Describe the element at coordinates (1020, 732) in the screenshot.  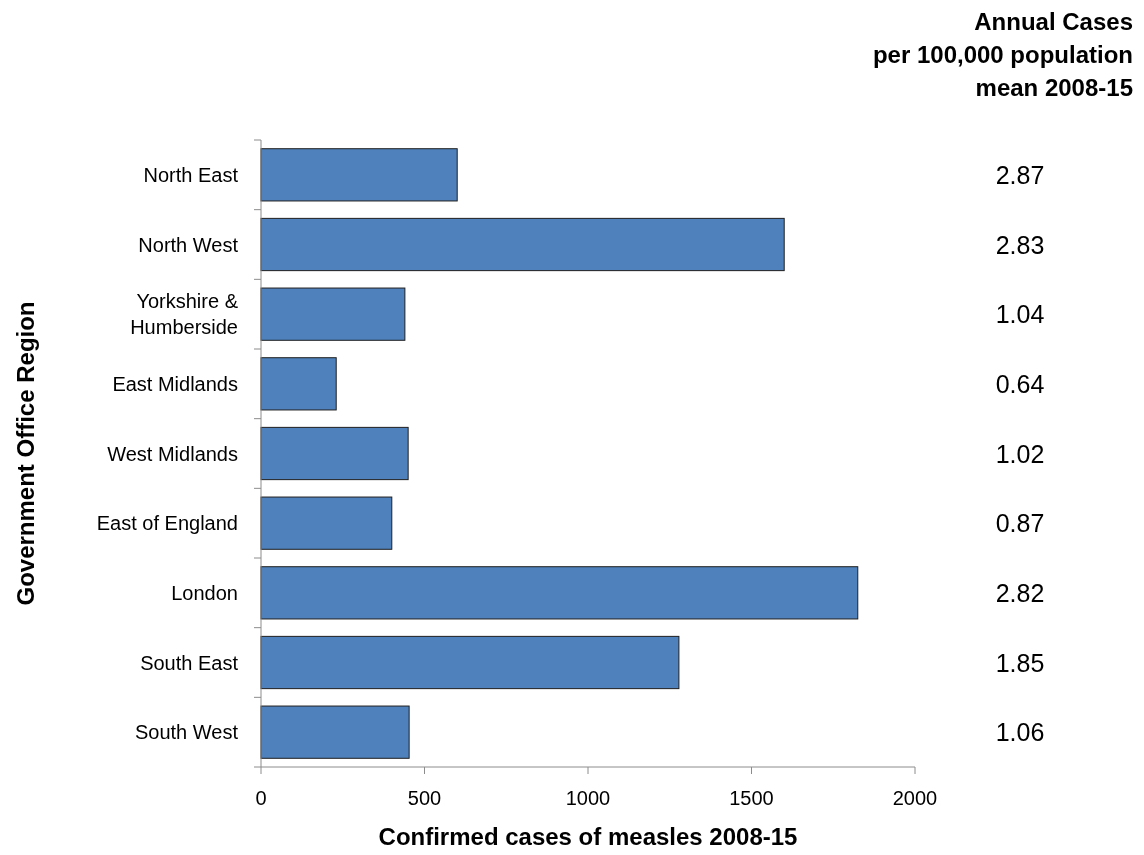
I see `text: 1.06` at that location.